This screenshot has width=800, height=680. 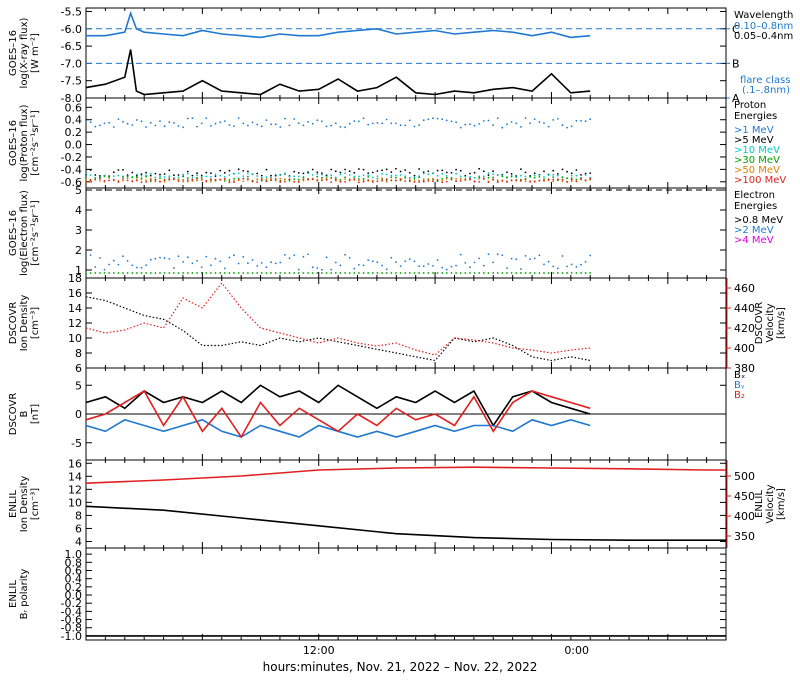 I want to click on y-right-tick-label: 400, so click(x=744, y=516).